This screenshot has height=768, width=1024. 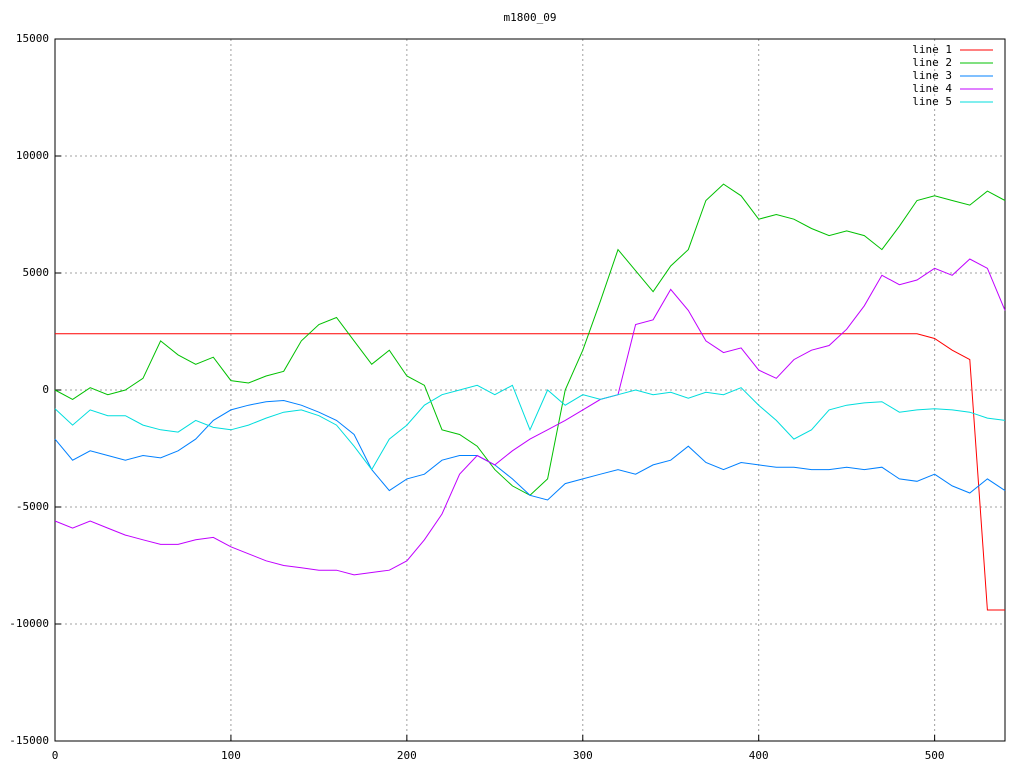 I want to click on y-tick-label: -15000, so click(x=29, y=740).